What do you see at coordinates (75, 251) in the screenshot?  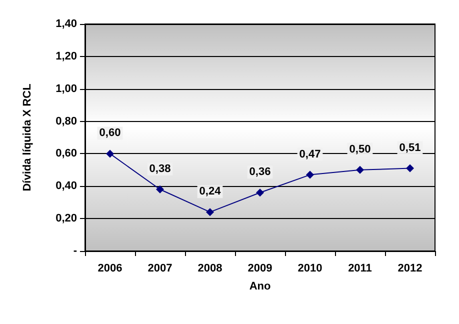 I see `y-tick-label: -` at bounding box center [75, 251].